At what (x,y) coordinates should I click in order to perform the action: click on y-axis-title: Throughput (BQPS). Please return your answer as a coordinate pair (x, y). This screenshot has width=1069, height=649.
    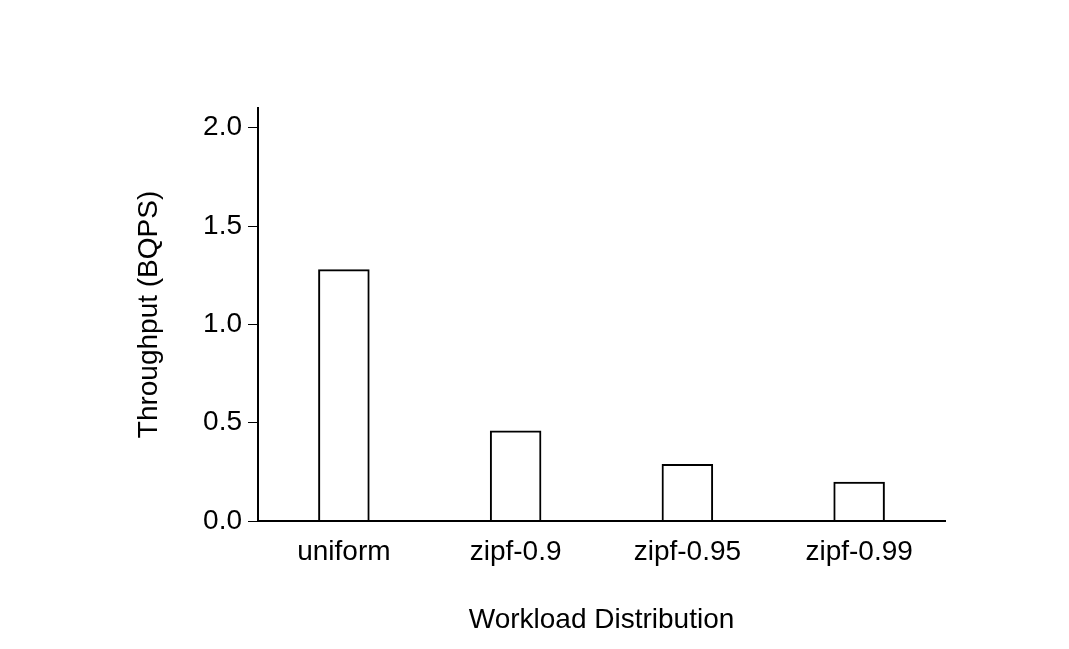
    Looking at the image, I should click on (147, 314).